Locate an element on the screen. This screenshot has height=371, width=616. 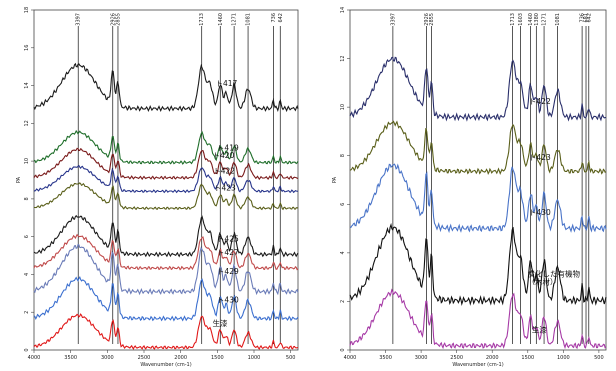
series-label: 炭化した有機物 is located at coordinates (554, 273).